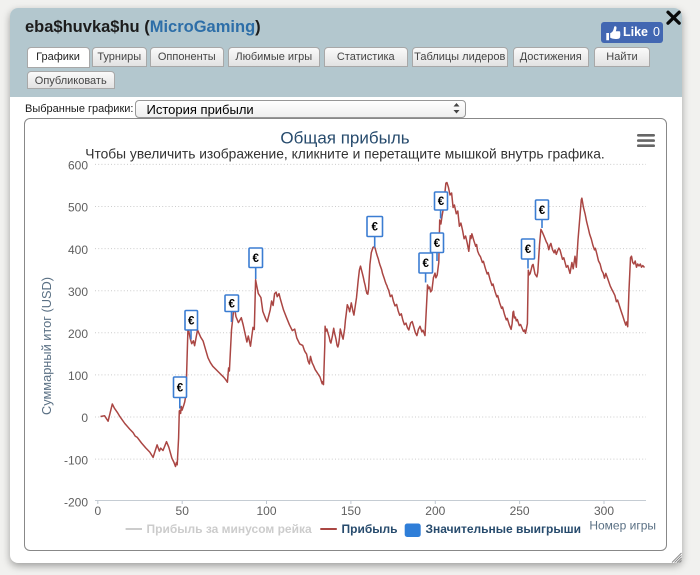 This screenshot has height=575, width=700. I want to click on svg-text: Номер игры, so click(622, 526).